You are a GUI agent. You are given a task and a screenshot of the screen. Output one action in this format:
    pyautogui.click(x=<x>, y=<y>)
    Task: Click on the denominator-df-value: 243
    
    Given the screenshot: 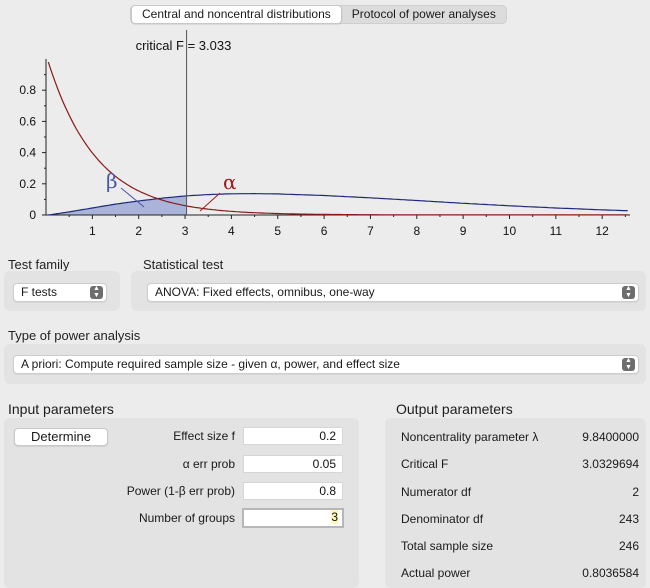 What is the action you would take?
    pyautogui.click(x=628, y=519)
    